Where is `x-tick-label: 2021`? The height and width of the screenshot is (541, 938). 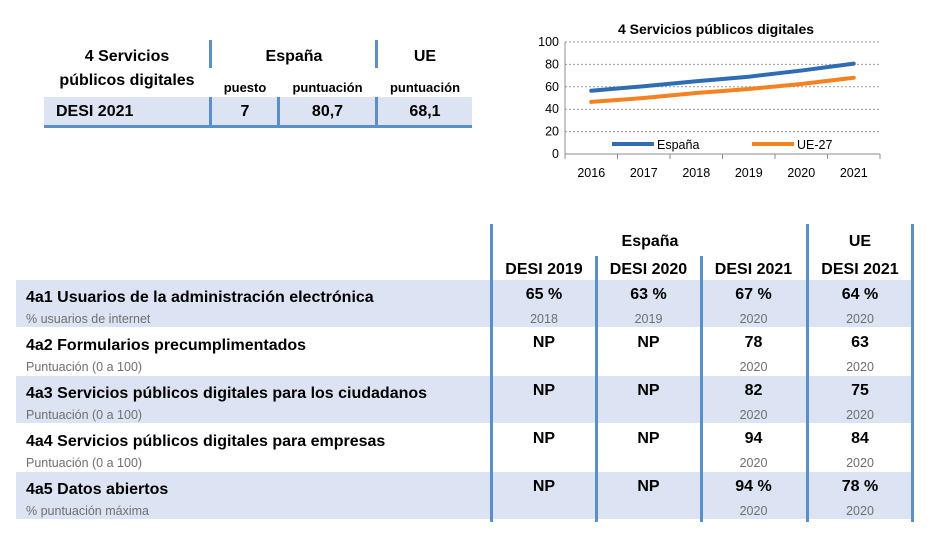 x-tick-label: 2021 is located at coordinates (854, 173).